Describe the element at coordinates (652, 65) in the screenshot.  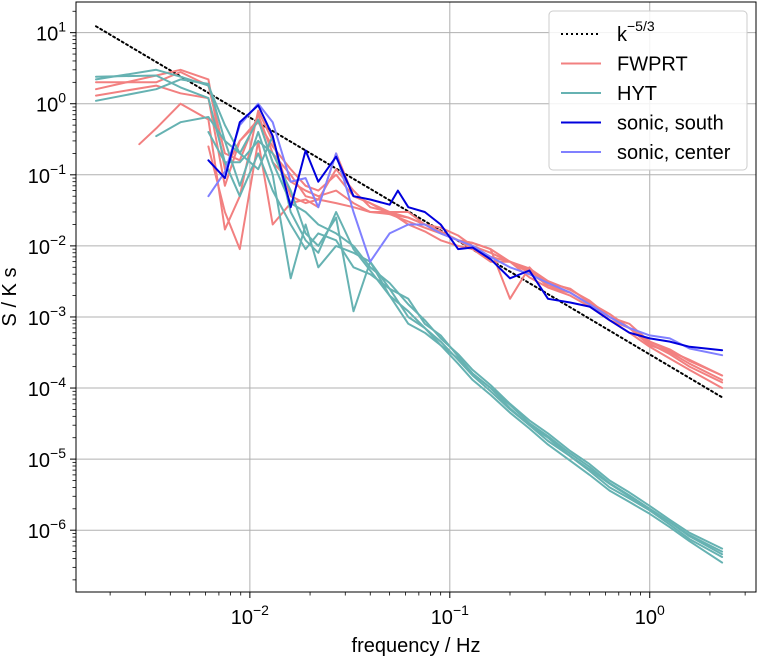
I see `legend-label-fwprt: FWPRT` at that location.